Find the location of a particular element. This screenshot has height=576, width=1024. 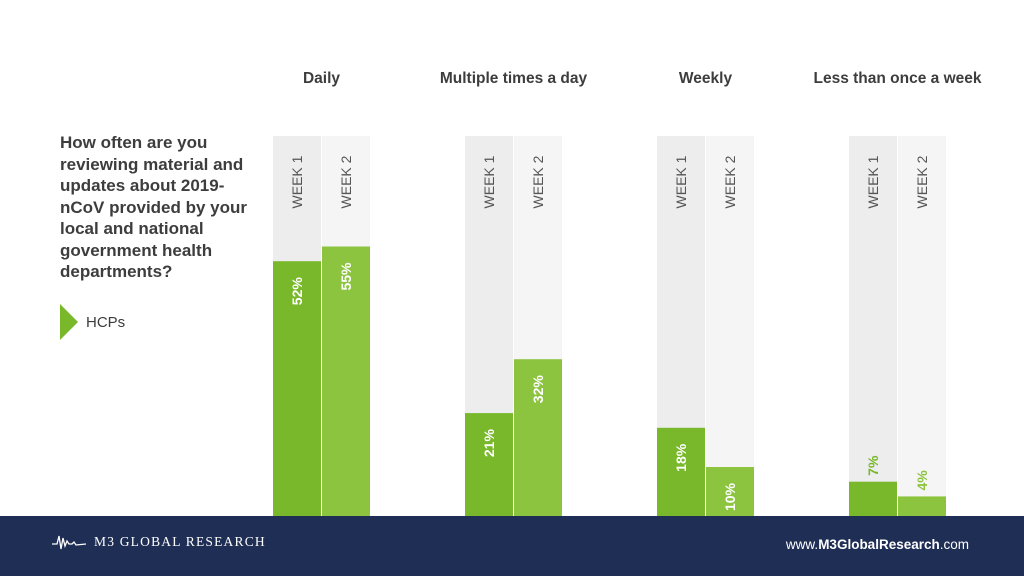

data-label: 10% is located at coordinates (730, 496).